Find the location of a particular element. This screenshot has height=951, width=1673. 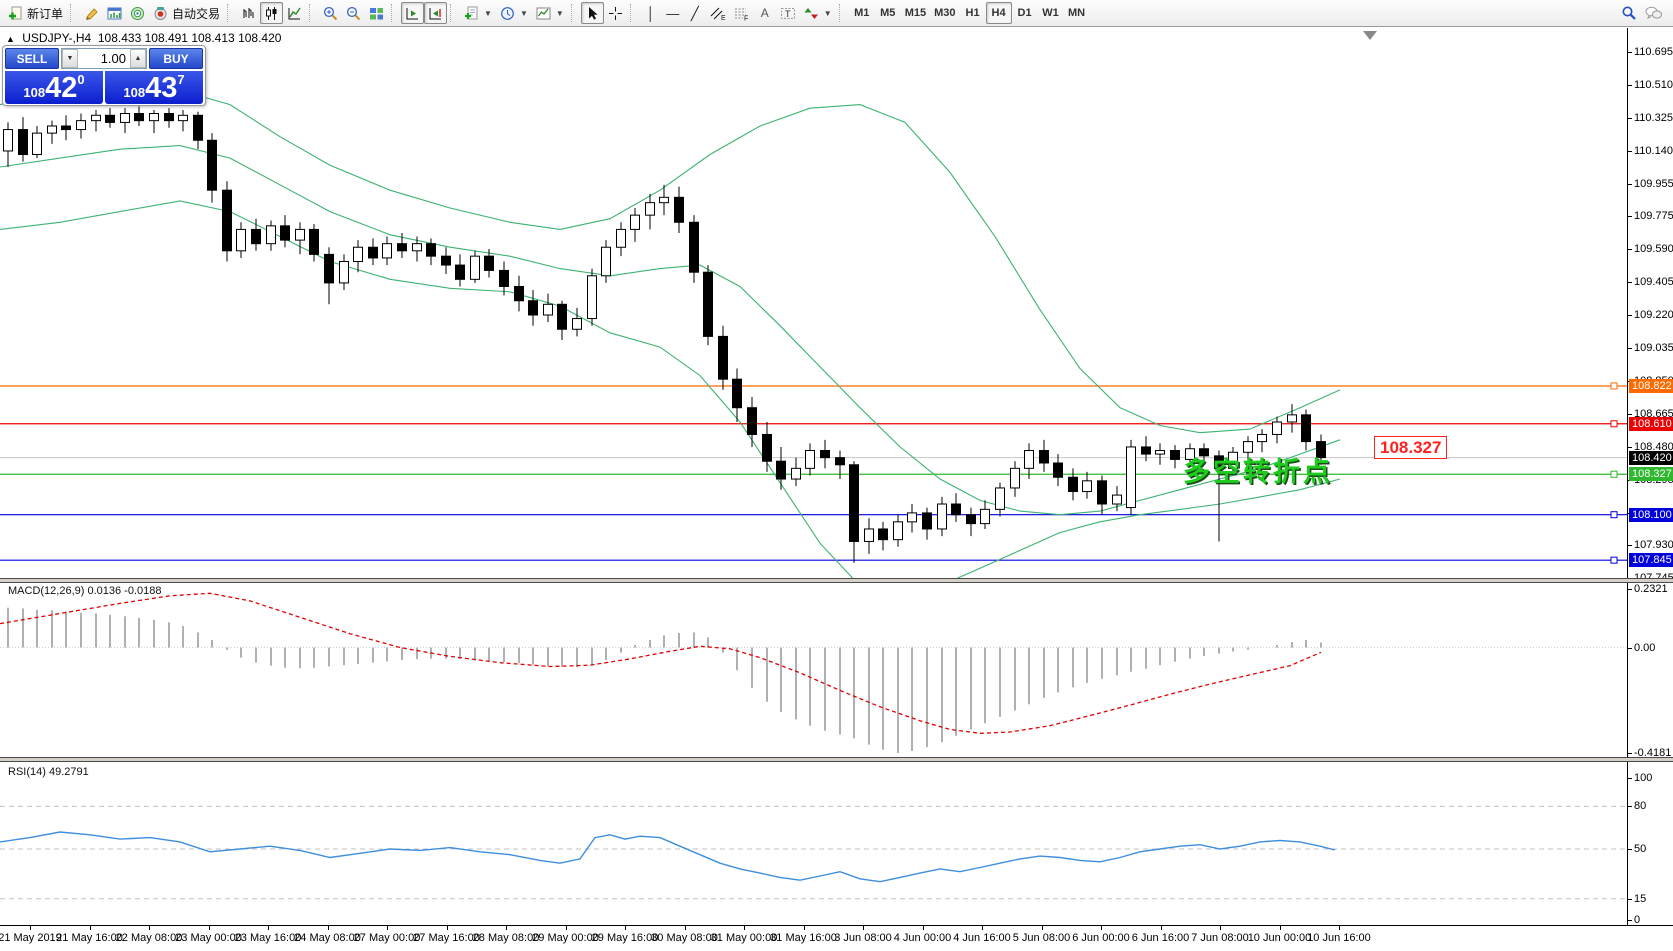

time-axis-label: 22 May 08:00 is located at coordinates (149, 938).